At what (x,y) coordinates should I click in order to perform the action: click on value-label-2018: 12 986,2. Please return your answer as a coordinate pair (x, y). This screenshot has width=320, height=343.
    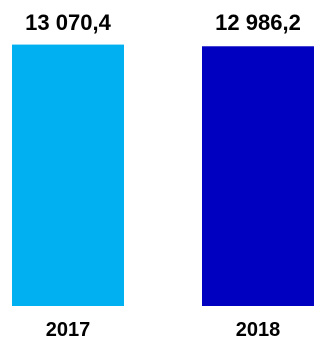
    Looking at the image, I should click on (258, 22).